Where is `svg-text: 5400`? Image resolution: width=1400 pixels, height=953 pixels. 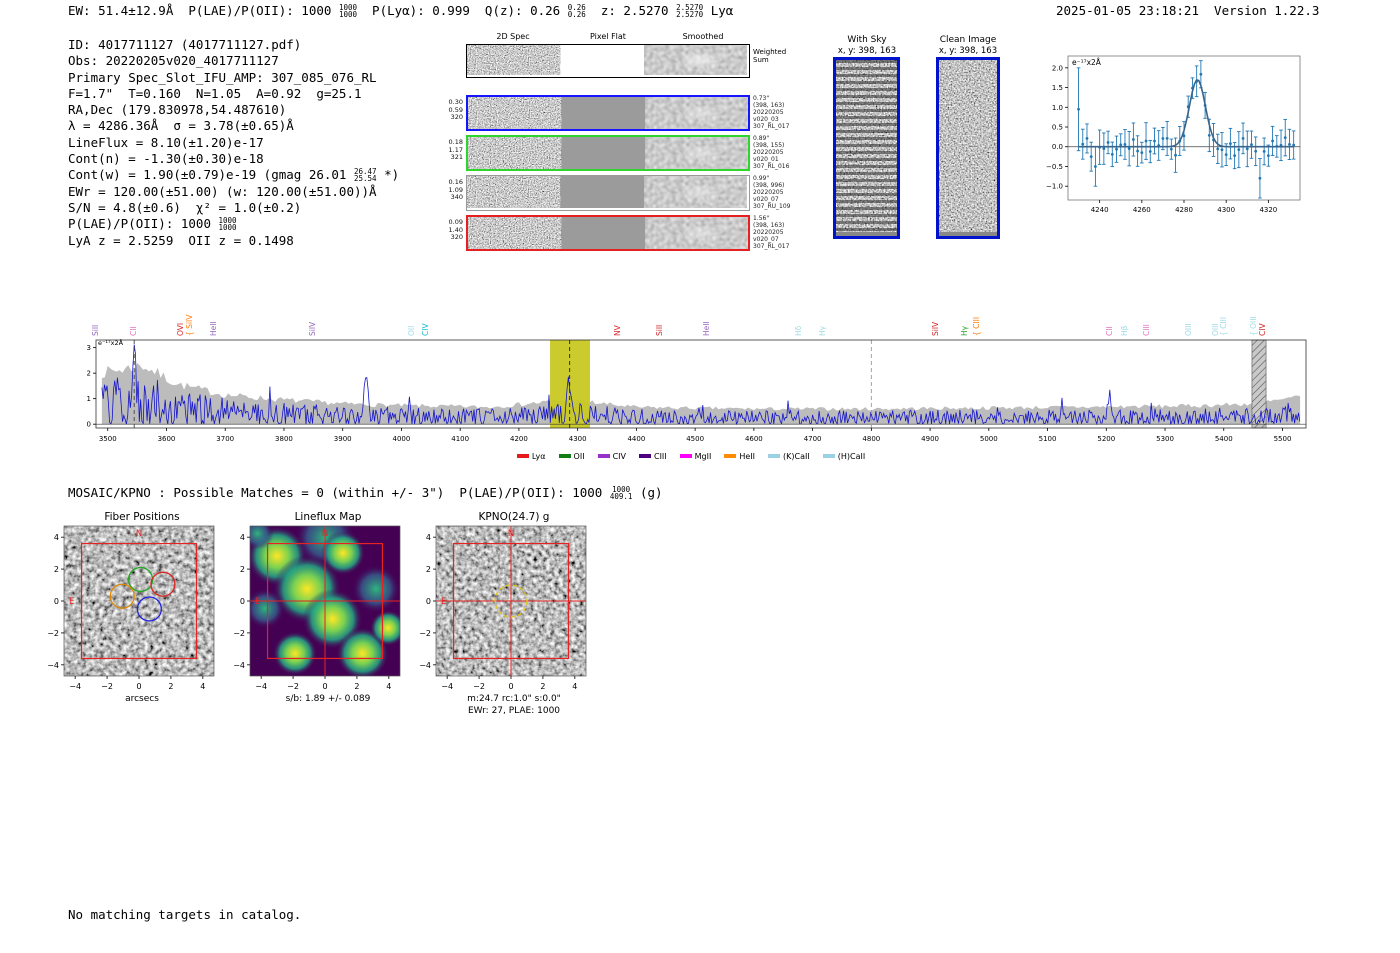
svg-text: 5400 is located at coordinates (1224, 439).